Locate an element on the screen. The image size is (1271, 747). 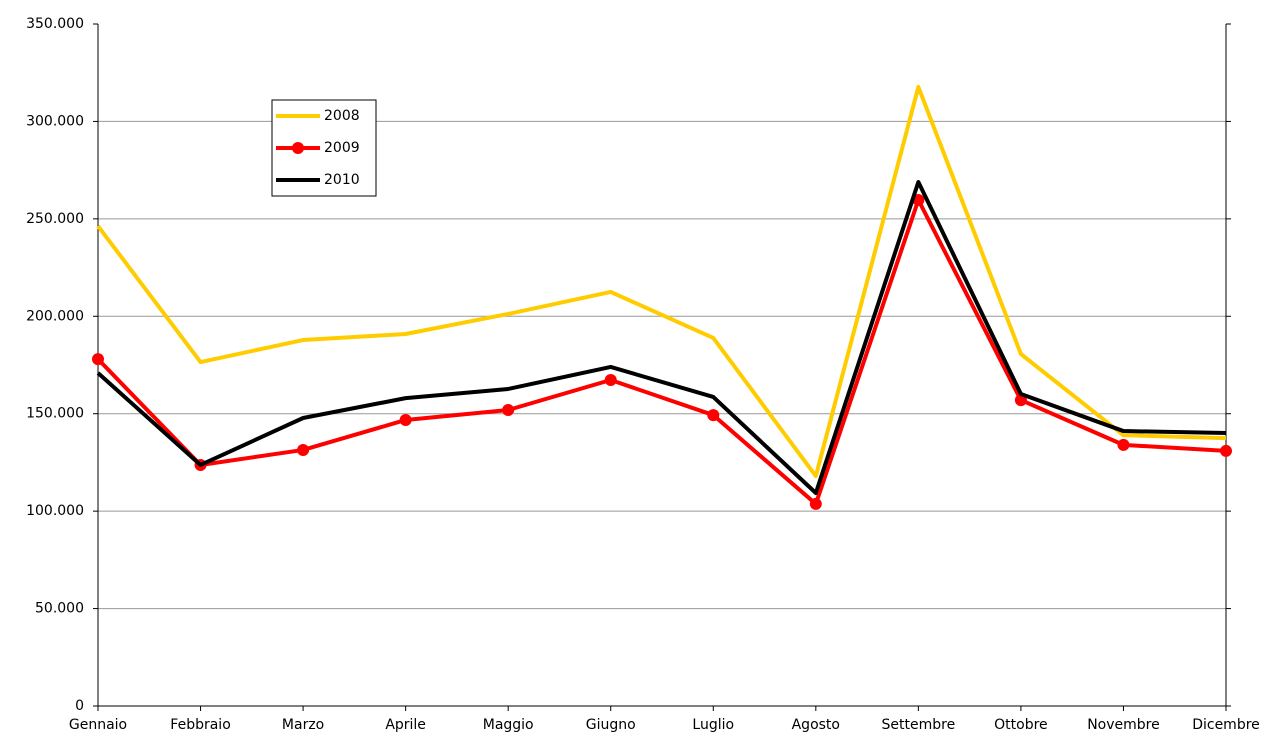
y-tick-label: 300.000 is located at coordinates (55, 121).